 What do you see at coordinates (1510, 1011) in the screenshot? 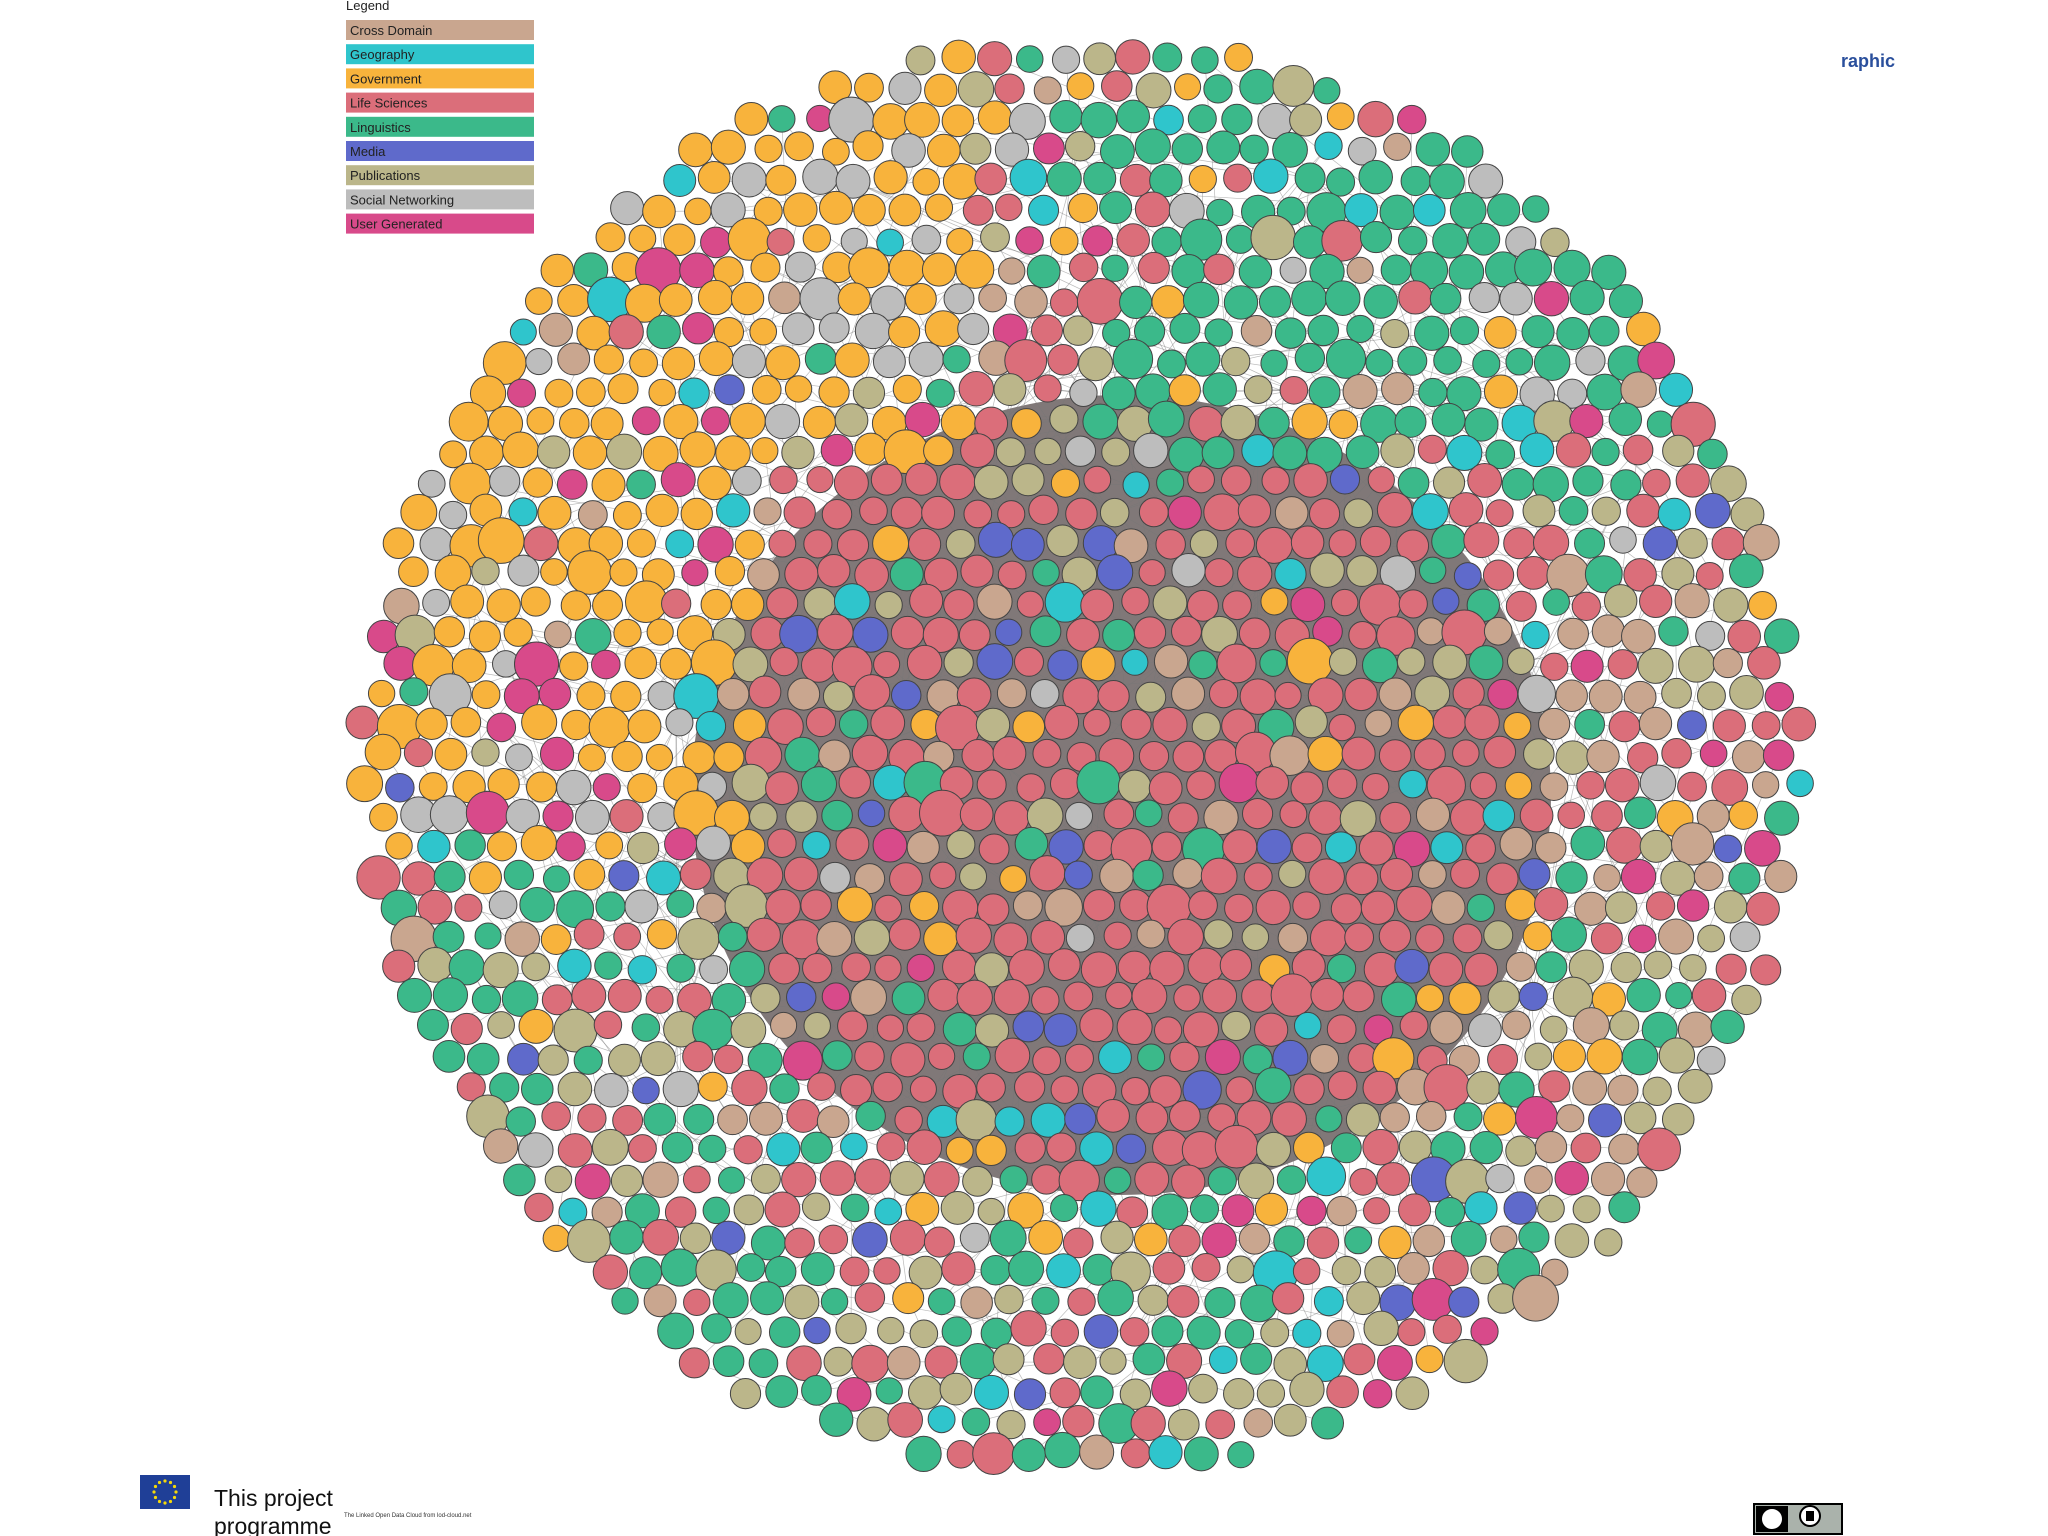
I see `edge` at bounding box center [1510, 1011].